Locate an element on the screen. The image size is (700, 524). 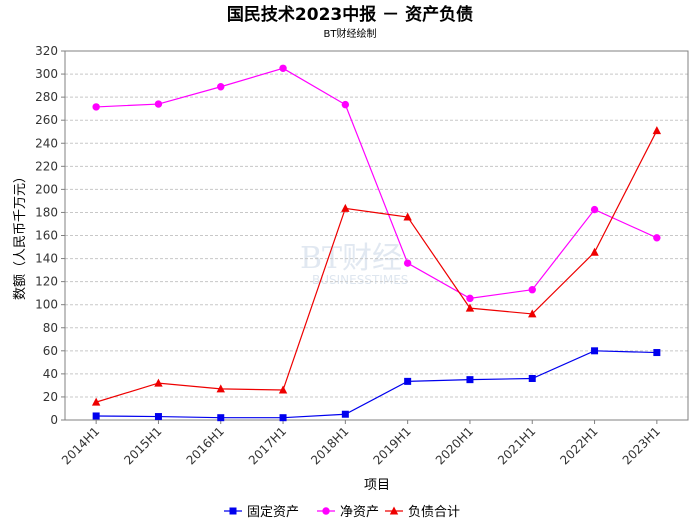
y-tick-label: 20 is located at coordinates (50, 397).